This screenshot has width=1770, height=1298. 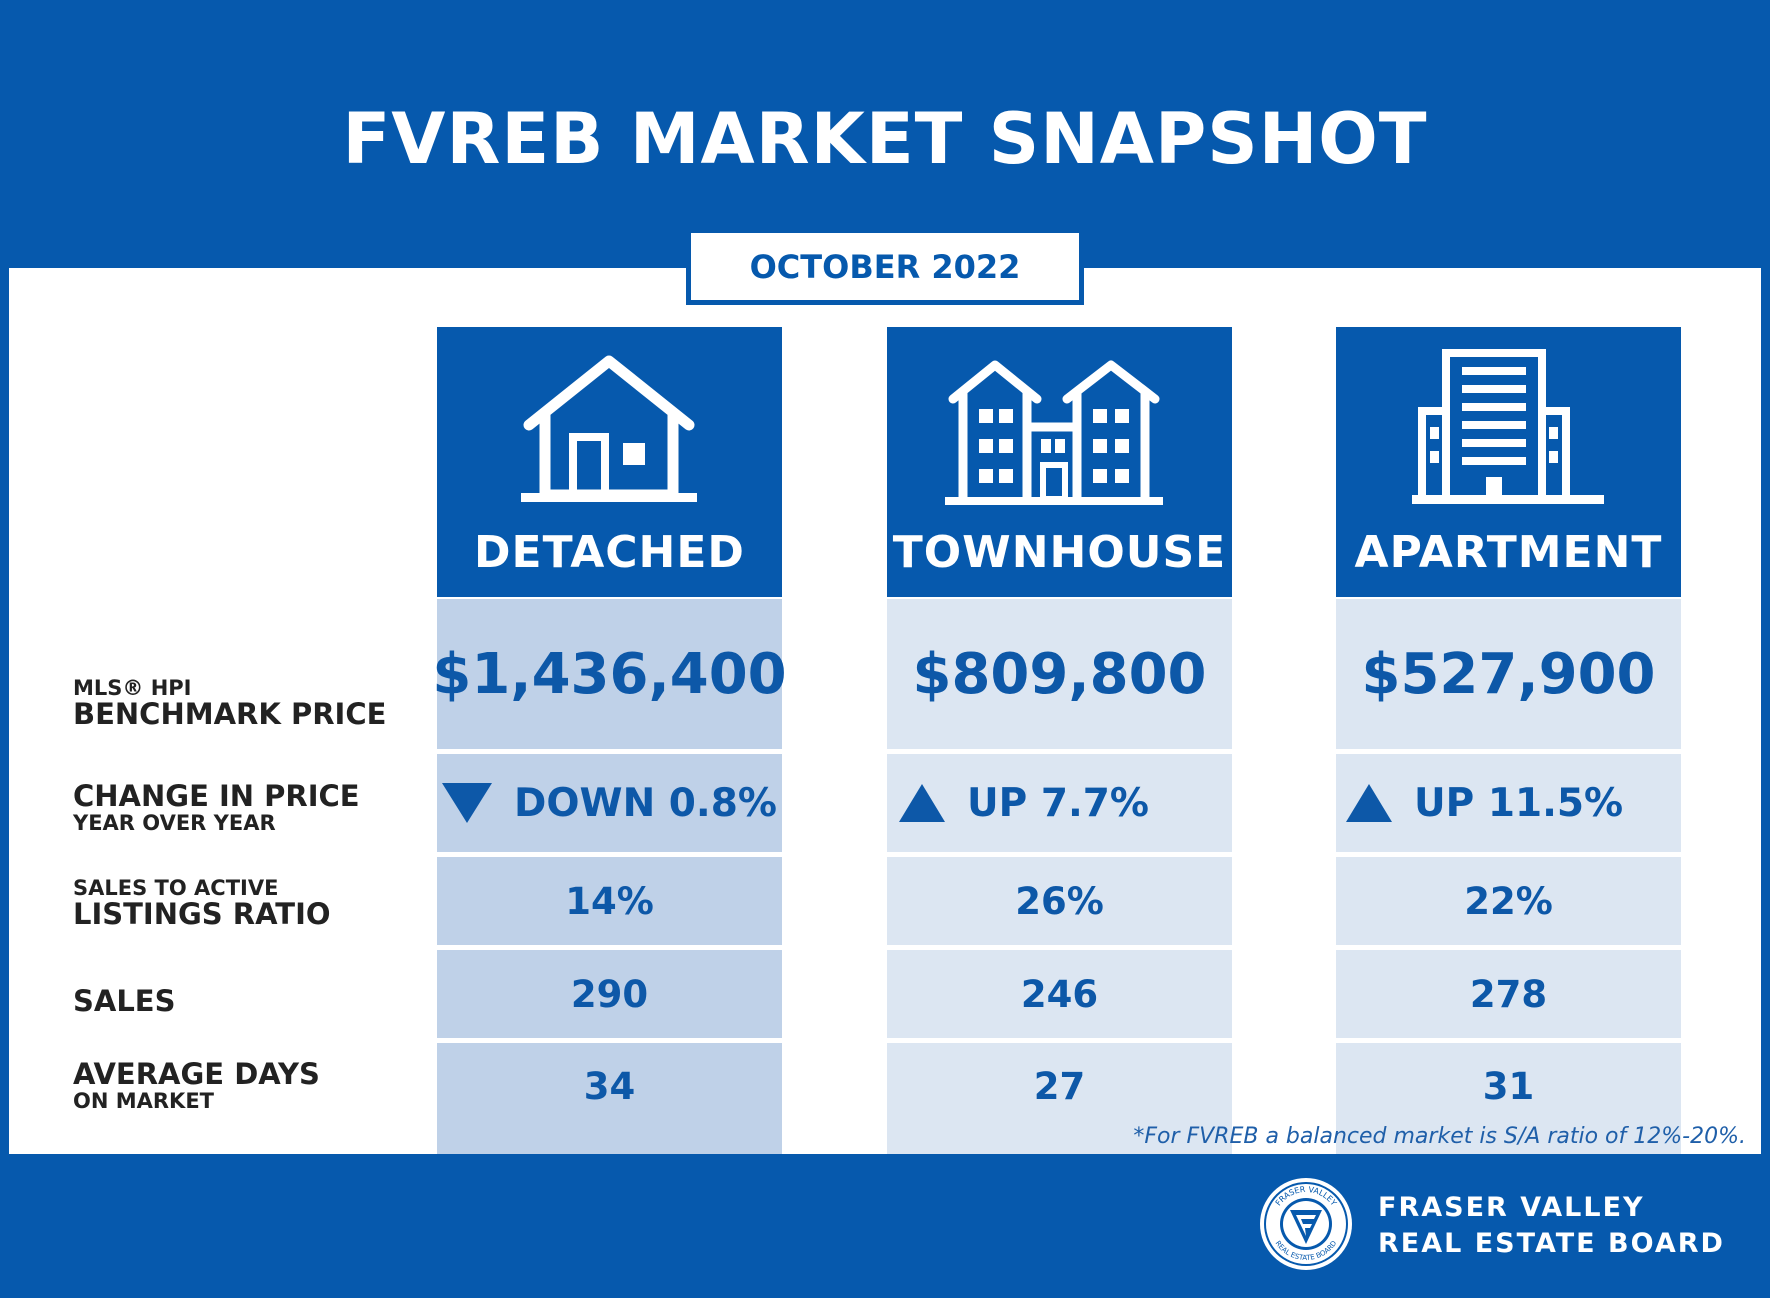 What do you see at coordinates (1508, 994) in the screenshot?
I see `sales-count: 278` at bounding box center [1508, 994].